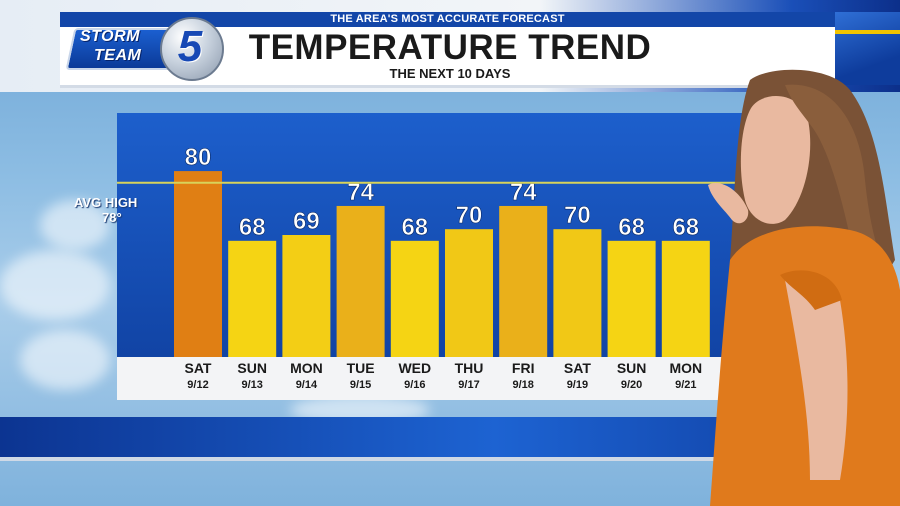  Describe the element at coordinates (144, 48) in the screenshot. I see `station-logo: STORM TEAM 5` at that location.